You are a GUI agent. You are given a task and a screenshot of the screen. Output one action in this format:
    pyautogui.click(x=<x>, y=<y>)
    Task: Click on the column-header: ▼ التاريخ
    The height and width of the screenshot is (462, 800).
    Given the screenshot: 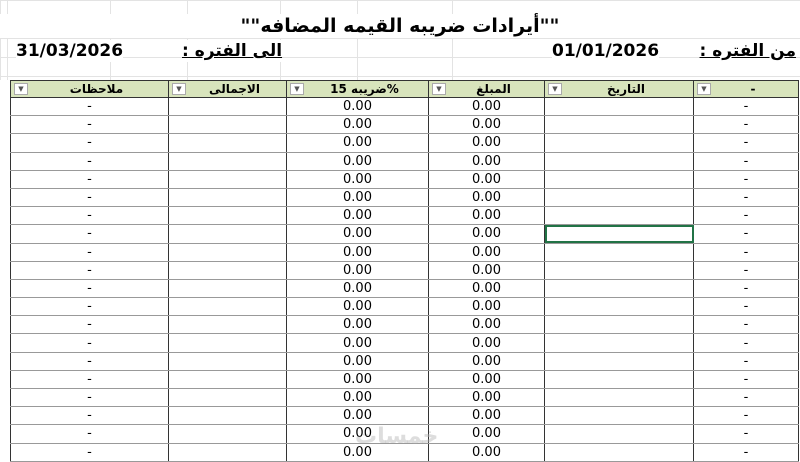 What is the action you would take?
    pyautogui.click(x=619, y=89)
    